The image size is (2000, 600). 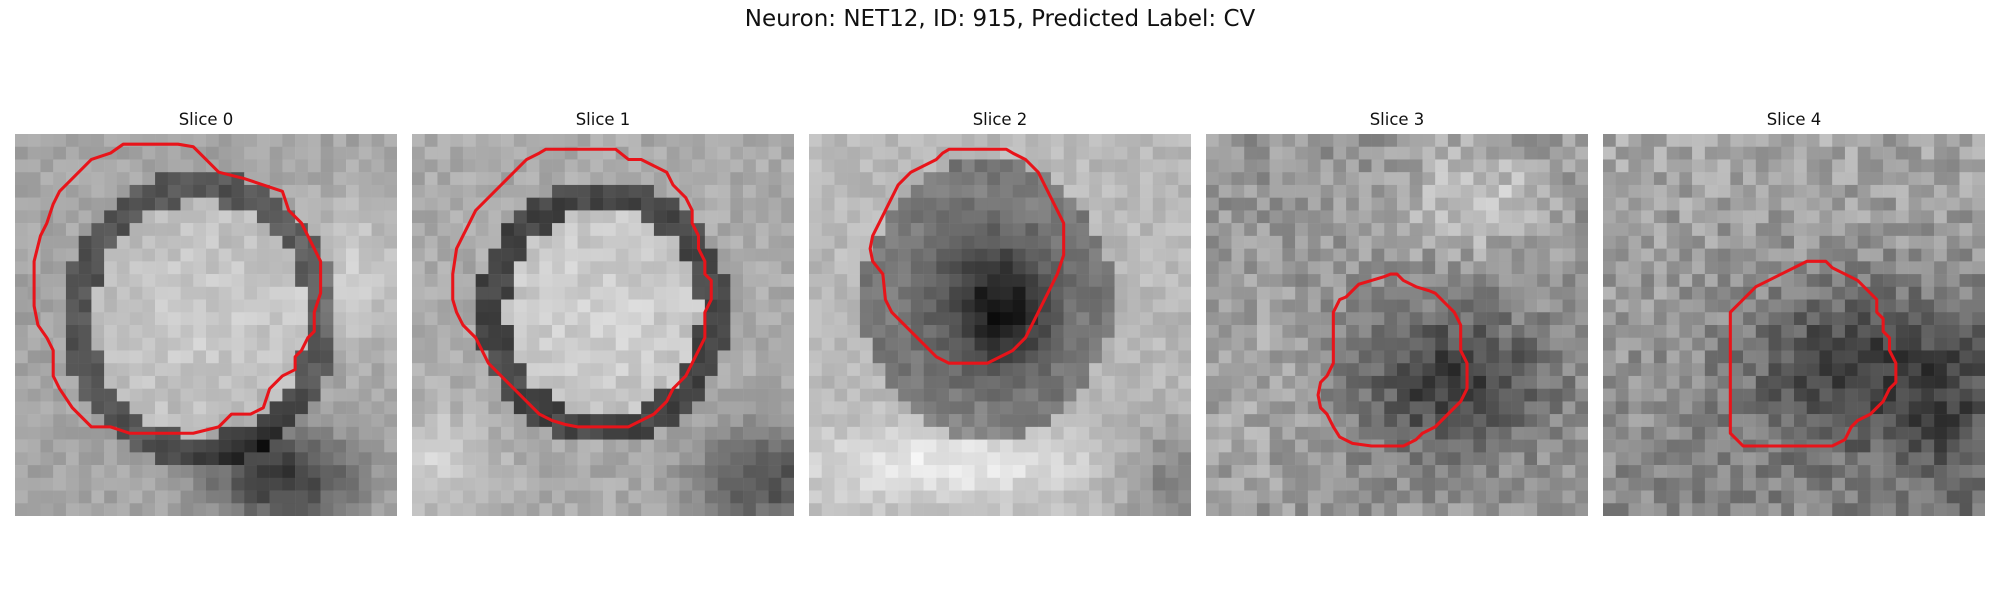 I want to click on slice-title-1: Slice 1, so click(x=603, y=119).